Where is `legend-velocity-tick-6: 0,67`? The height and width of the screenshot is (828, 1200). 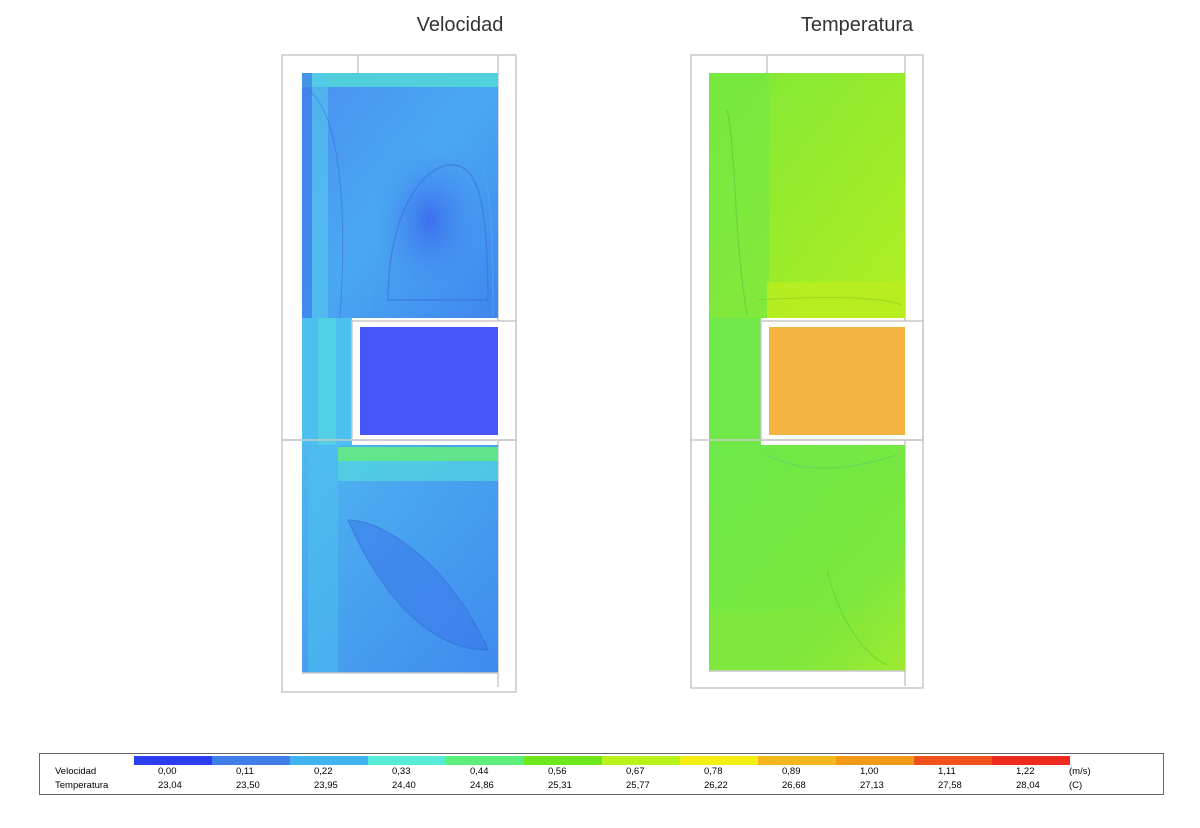 legend-velocity-tick-6: 0,67 is located at coordinates (635, 771).